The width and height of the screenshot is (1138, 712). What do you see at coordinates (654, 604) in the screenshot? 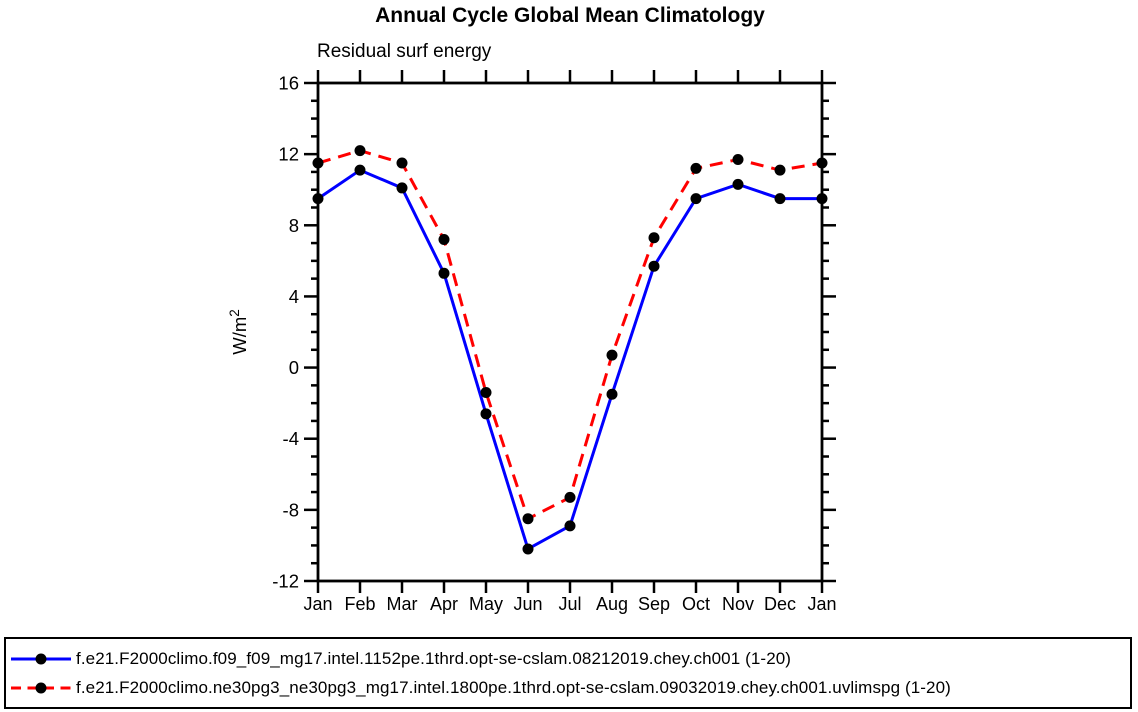
I see `x-axis-tick-label: Sep` at bounding box center [654, 604].